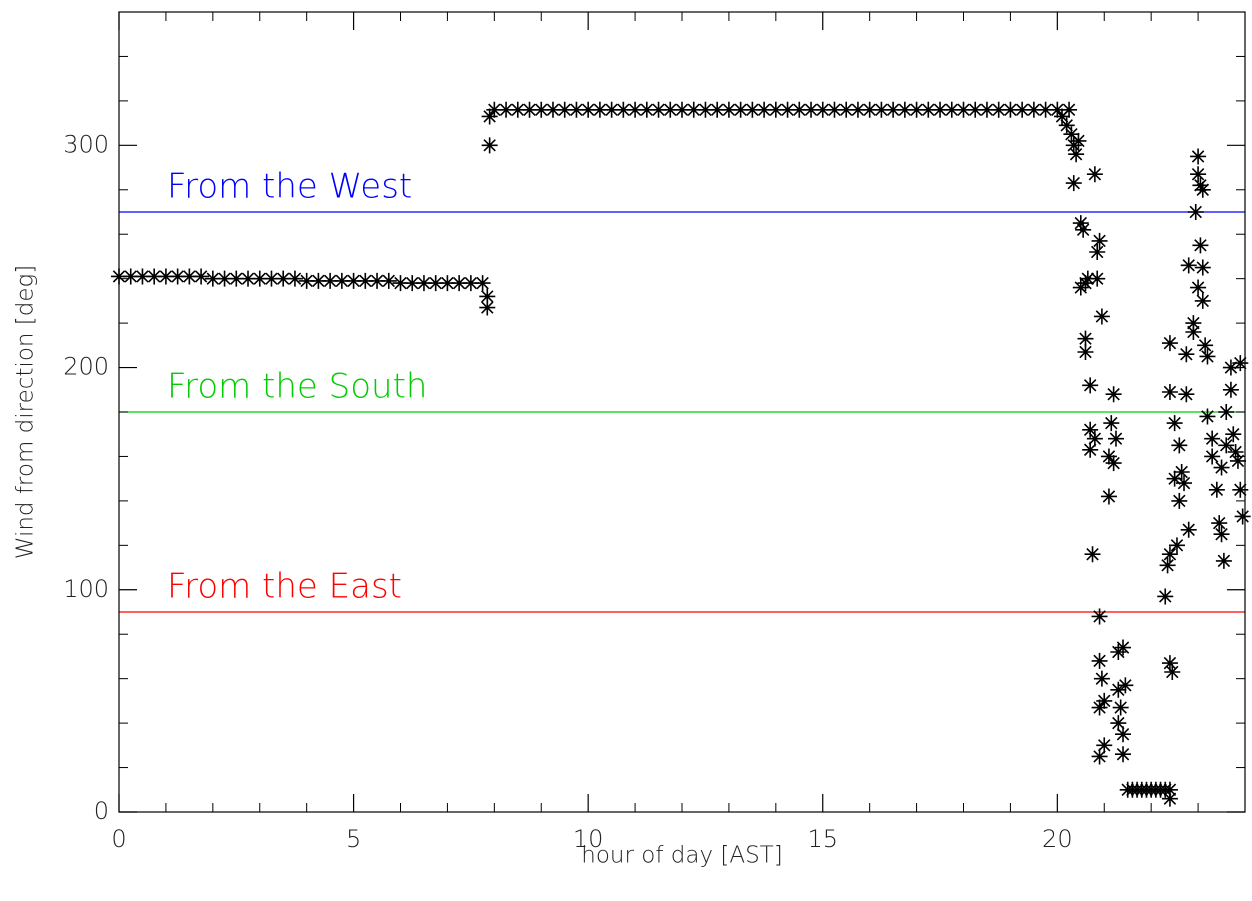 The width and height of the screenshot is (1252, 901). Describe the element at coordinates (86, 144) in the screenshot. I see `y-tick-label: 300` at that location.